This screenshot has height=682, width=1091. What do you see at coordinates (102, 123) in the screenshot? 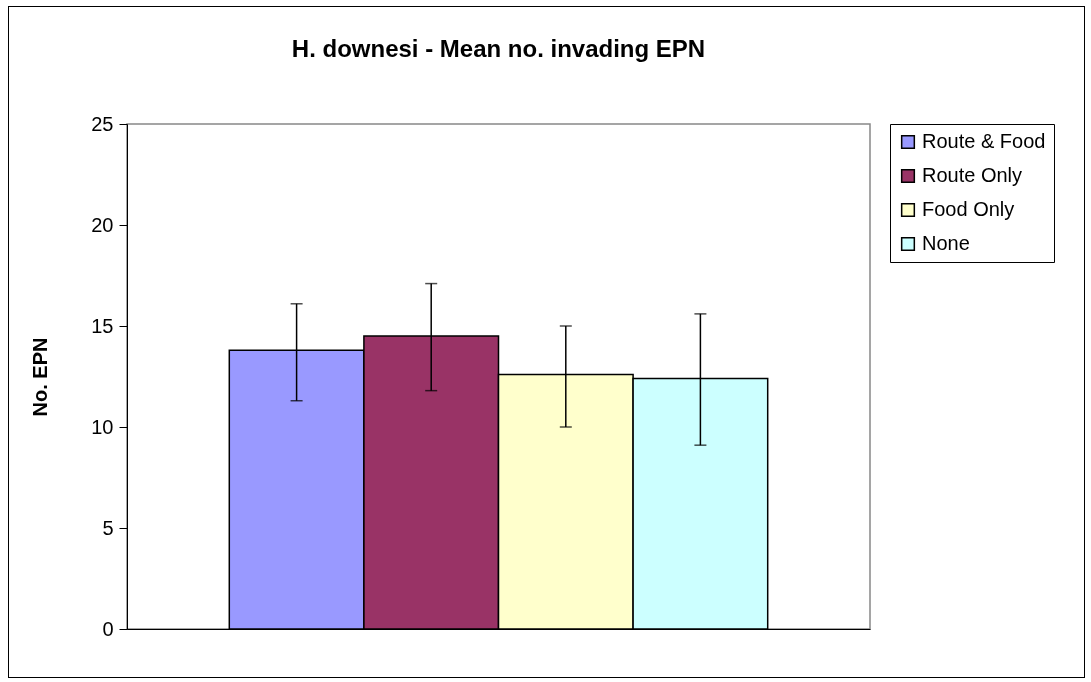
I see `y-tick-label: 25` at bounding box center [102, 123].